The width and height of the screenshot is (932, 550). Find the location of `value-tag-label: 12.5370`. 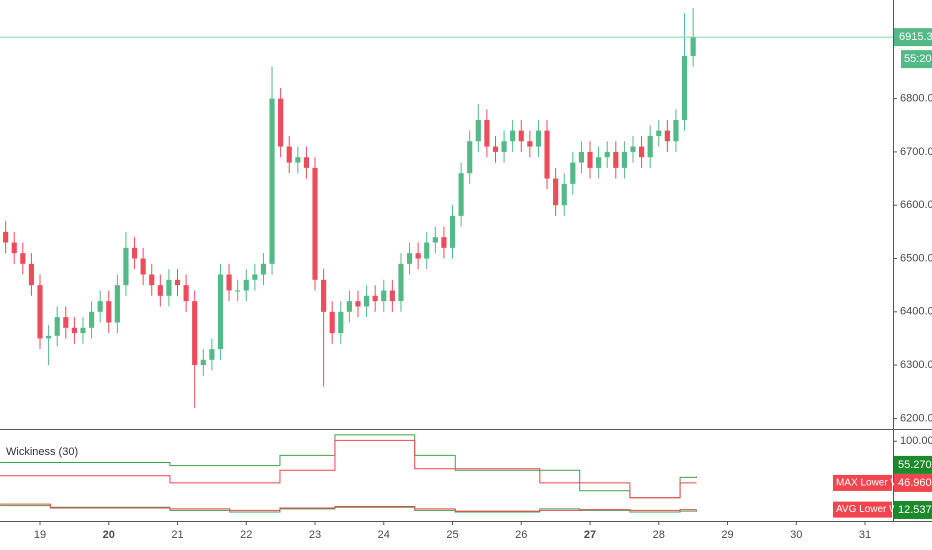

value-tag-label: 12.5370 is located at coordinates (915, 510).